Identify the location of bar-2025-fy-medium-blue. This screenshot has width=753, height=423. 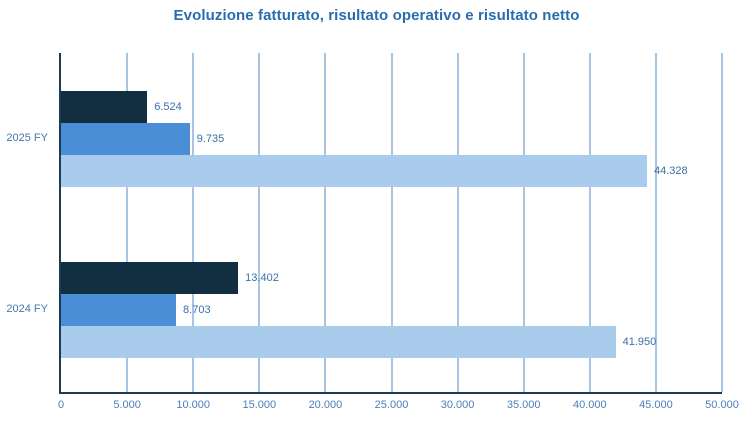
(125, 139).